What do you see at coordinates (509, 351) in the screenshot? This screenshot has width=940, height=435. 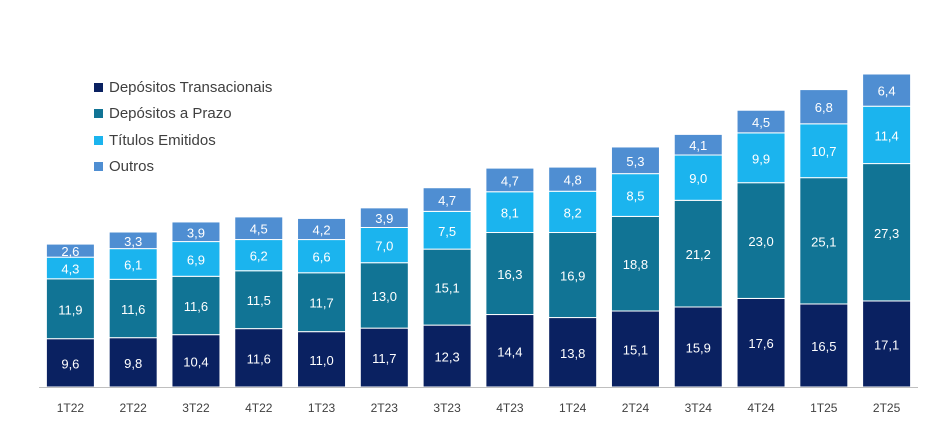 I see `data-label: 14,4` at bounding box center [509, 351].